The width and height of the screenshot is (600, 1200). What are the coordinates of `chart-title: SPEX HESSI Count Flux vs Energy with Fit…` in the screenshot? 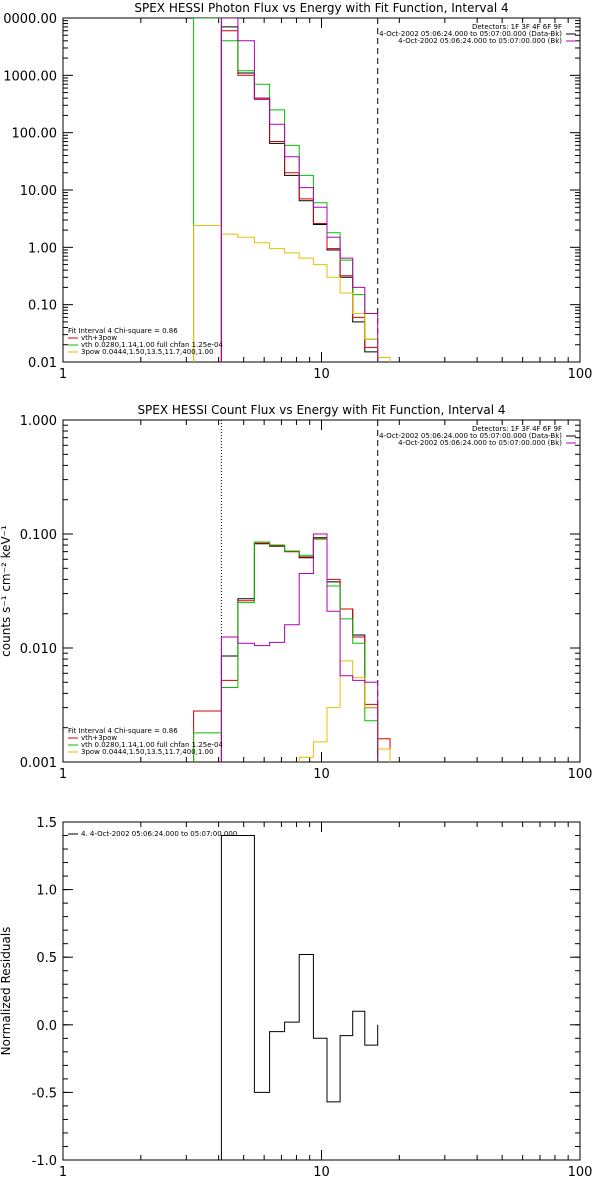 It's located at (321, 410).